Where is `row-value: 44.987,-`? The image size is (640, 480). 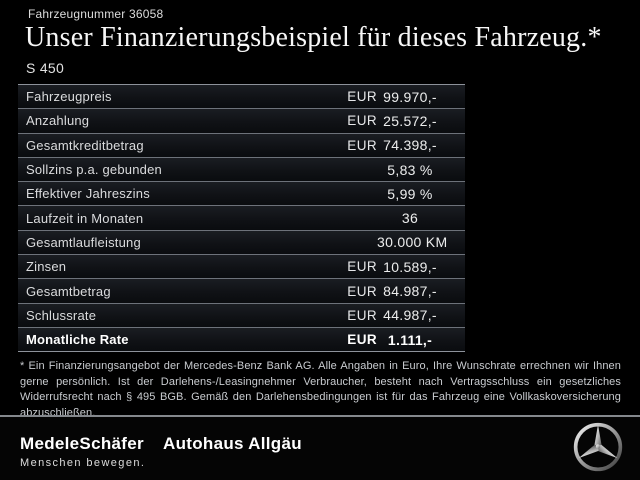 row-value: 44.987,- is located at coordinates (410, 315).